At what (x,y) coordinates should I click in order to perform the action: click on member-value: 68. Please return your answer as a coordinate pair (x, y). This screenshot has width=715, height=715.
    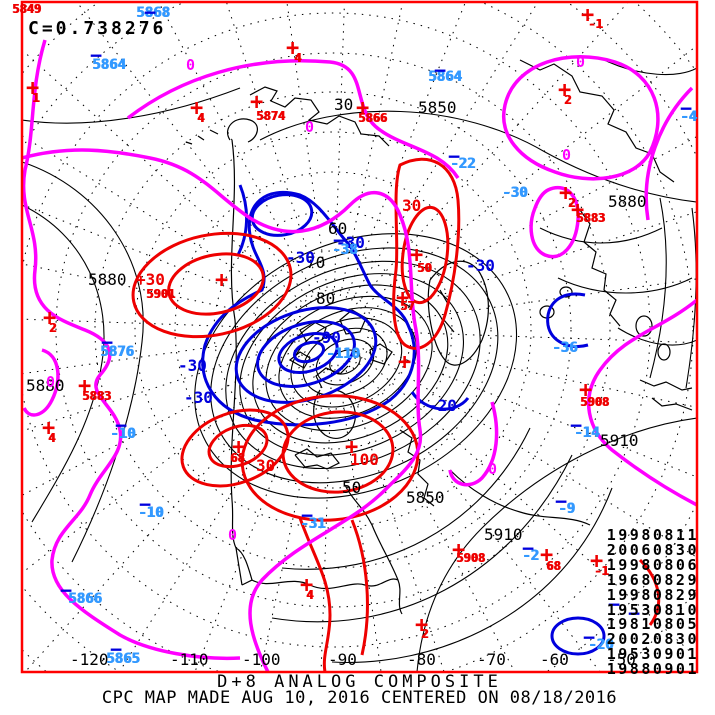
    Looking at the image, I should click on (553, 566).